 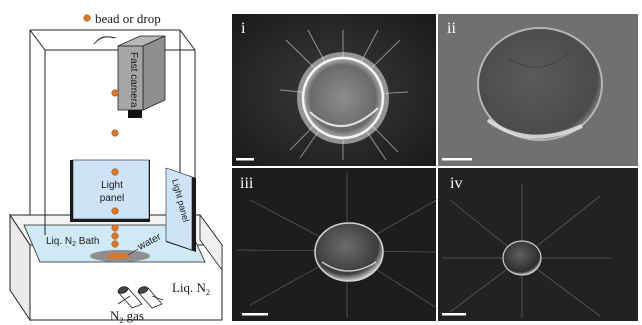 I want to click on panel-label-ii: ii, so click(x=451, y=28).